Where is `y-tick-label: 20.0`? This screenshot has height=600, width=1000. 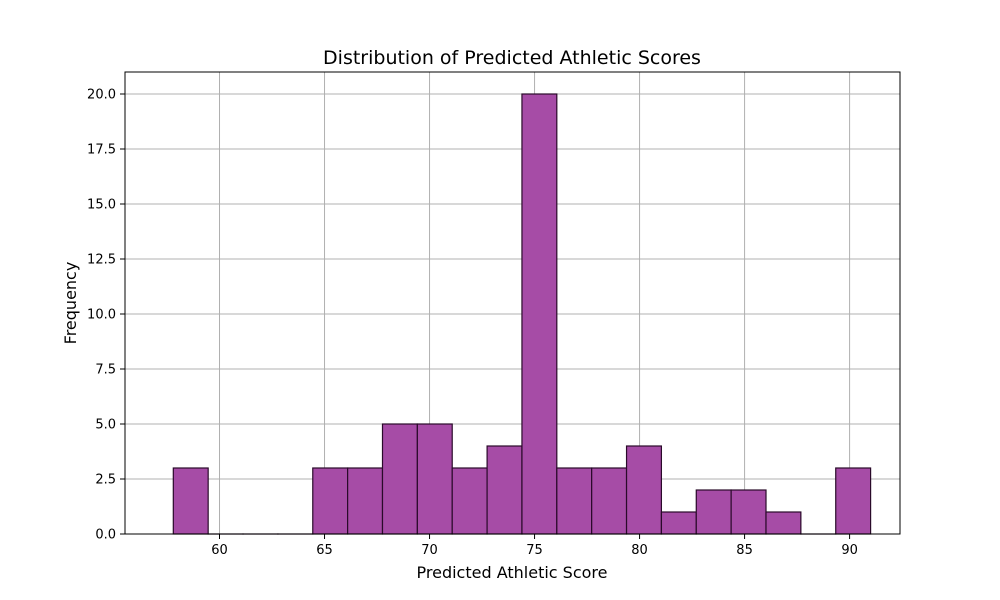 y-tick-label: 20.0 is located at coordinates (101, 95).